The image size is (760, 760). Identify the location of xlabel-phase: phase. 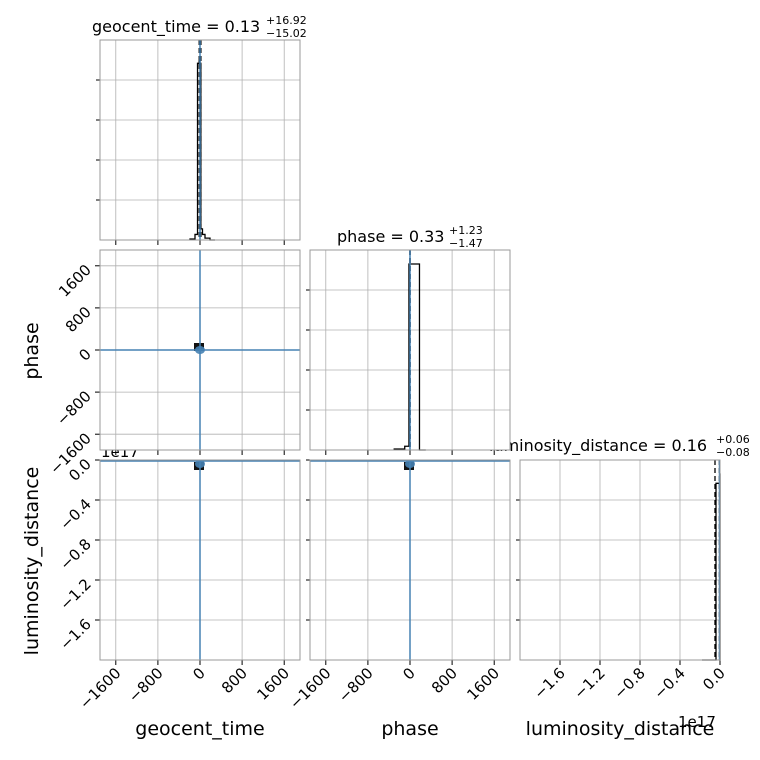
(409, 729).